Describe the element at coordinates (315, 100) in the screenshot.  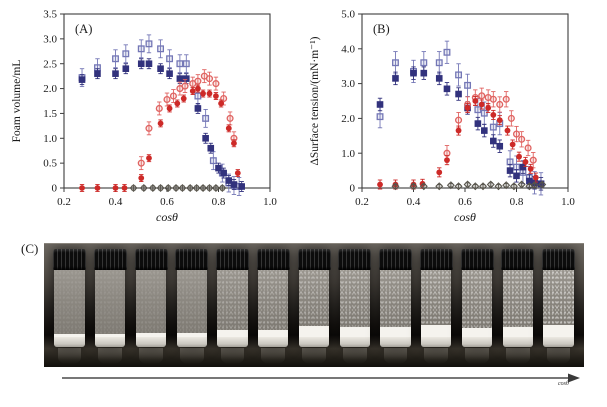
I see `y-axis-label: ΔSurface tension/(mN·m⁻¹)` at that location.